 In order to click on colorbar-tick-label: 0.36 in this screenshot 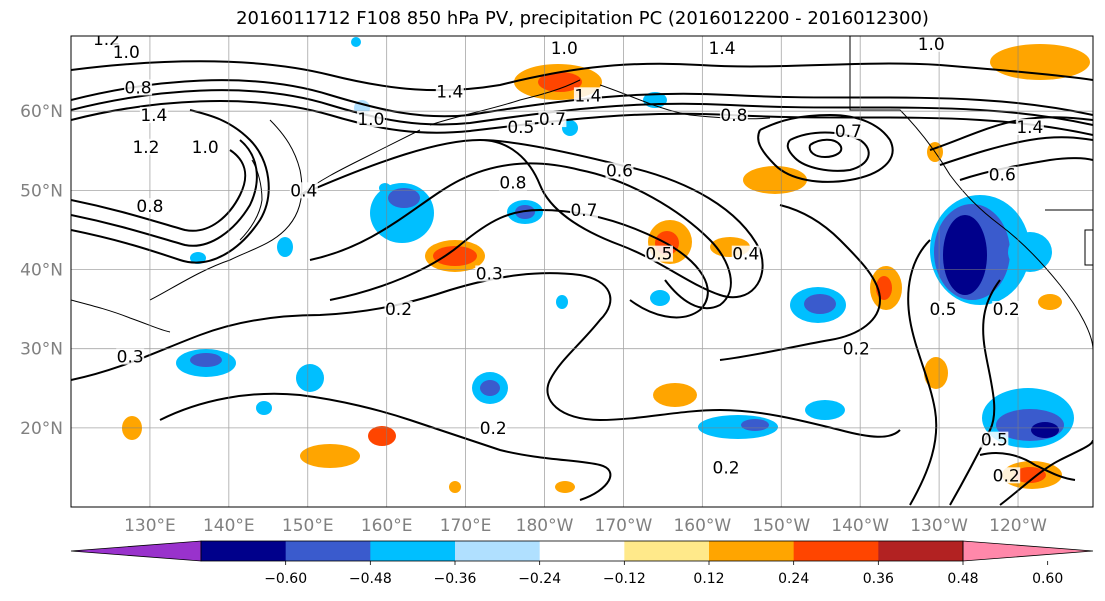, I will do `click(878, 579)`.